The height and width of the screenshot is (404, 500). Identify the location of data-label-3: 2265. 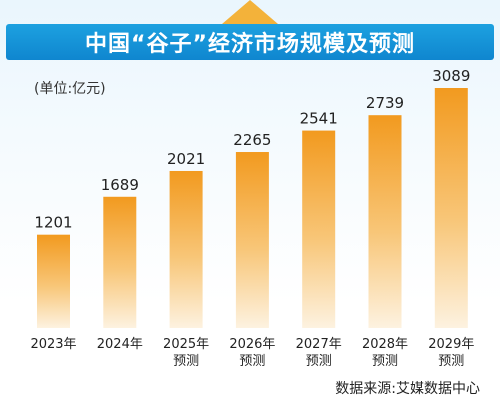
(252, 140).